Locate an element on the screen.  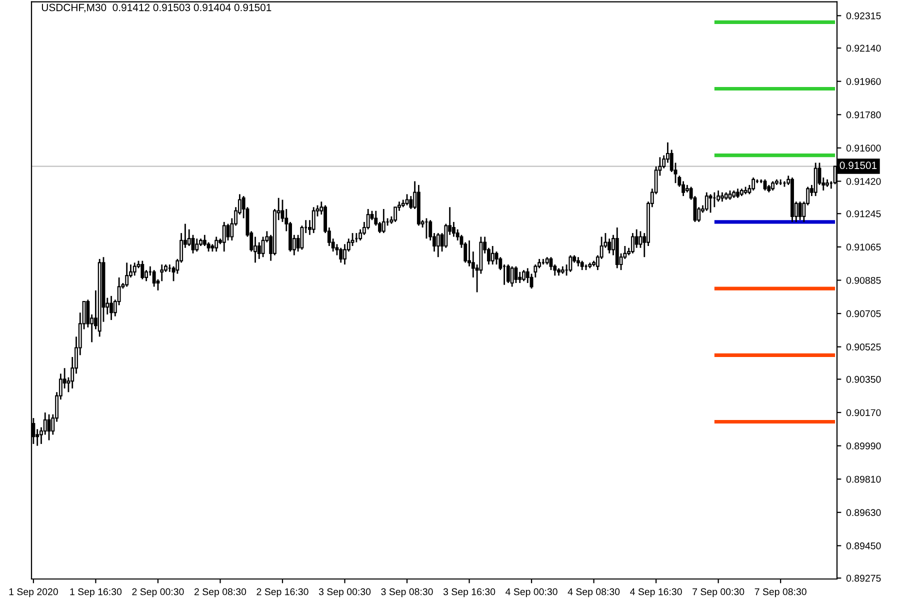
y-tick-label: 0.91600 is located at coordinates (863, 148).